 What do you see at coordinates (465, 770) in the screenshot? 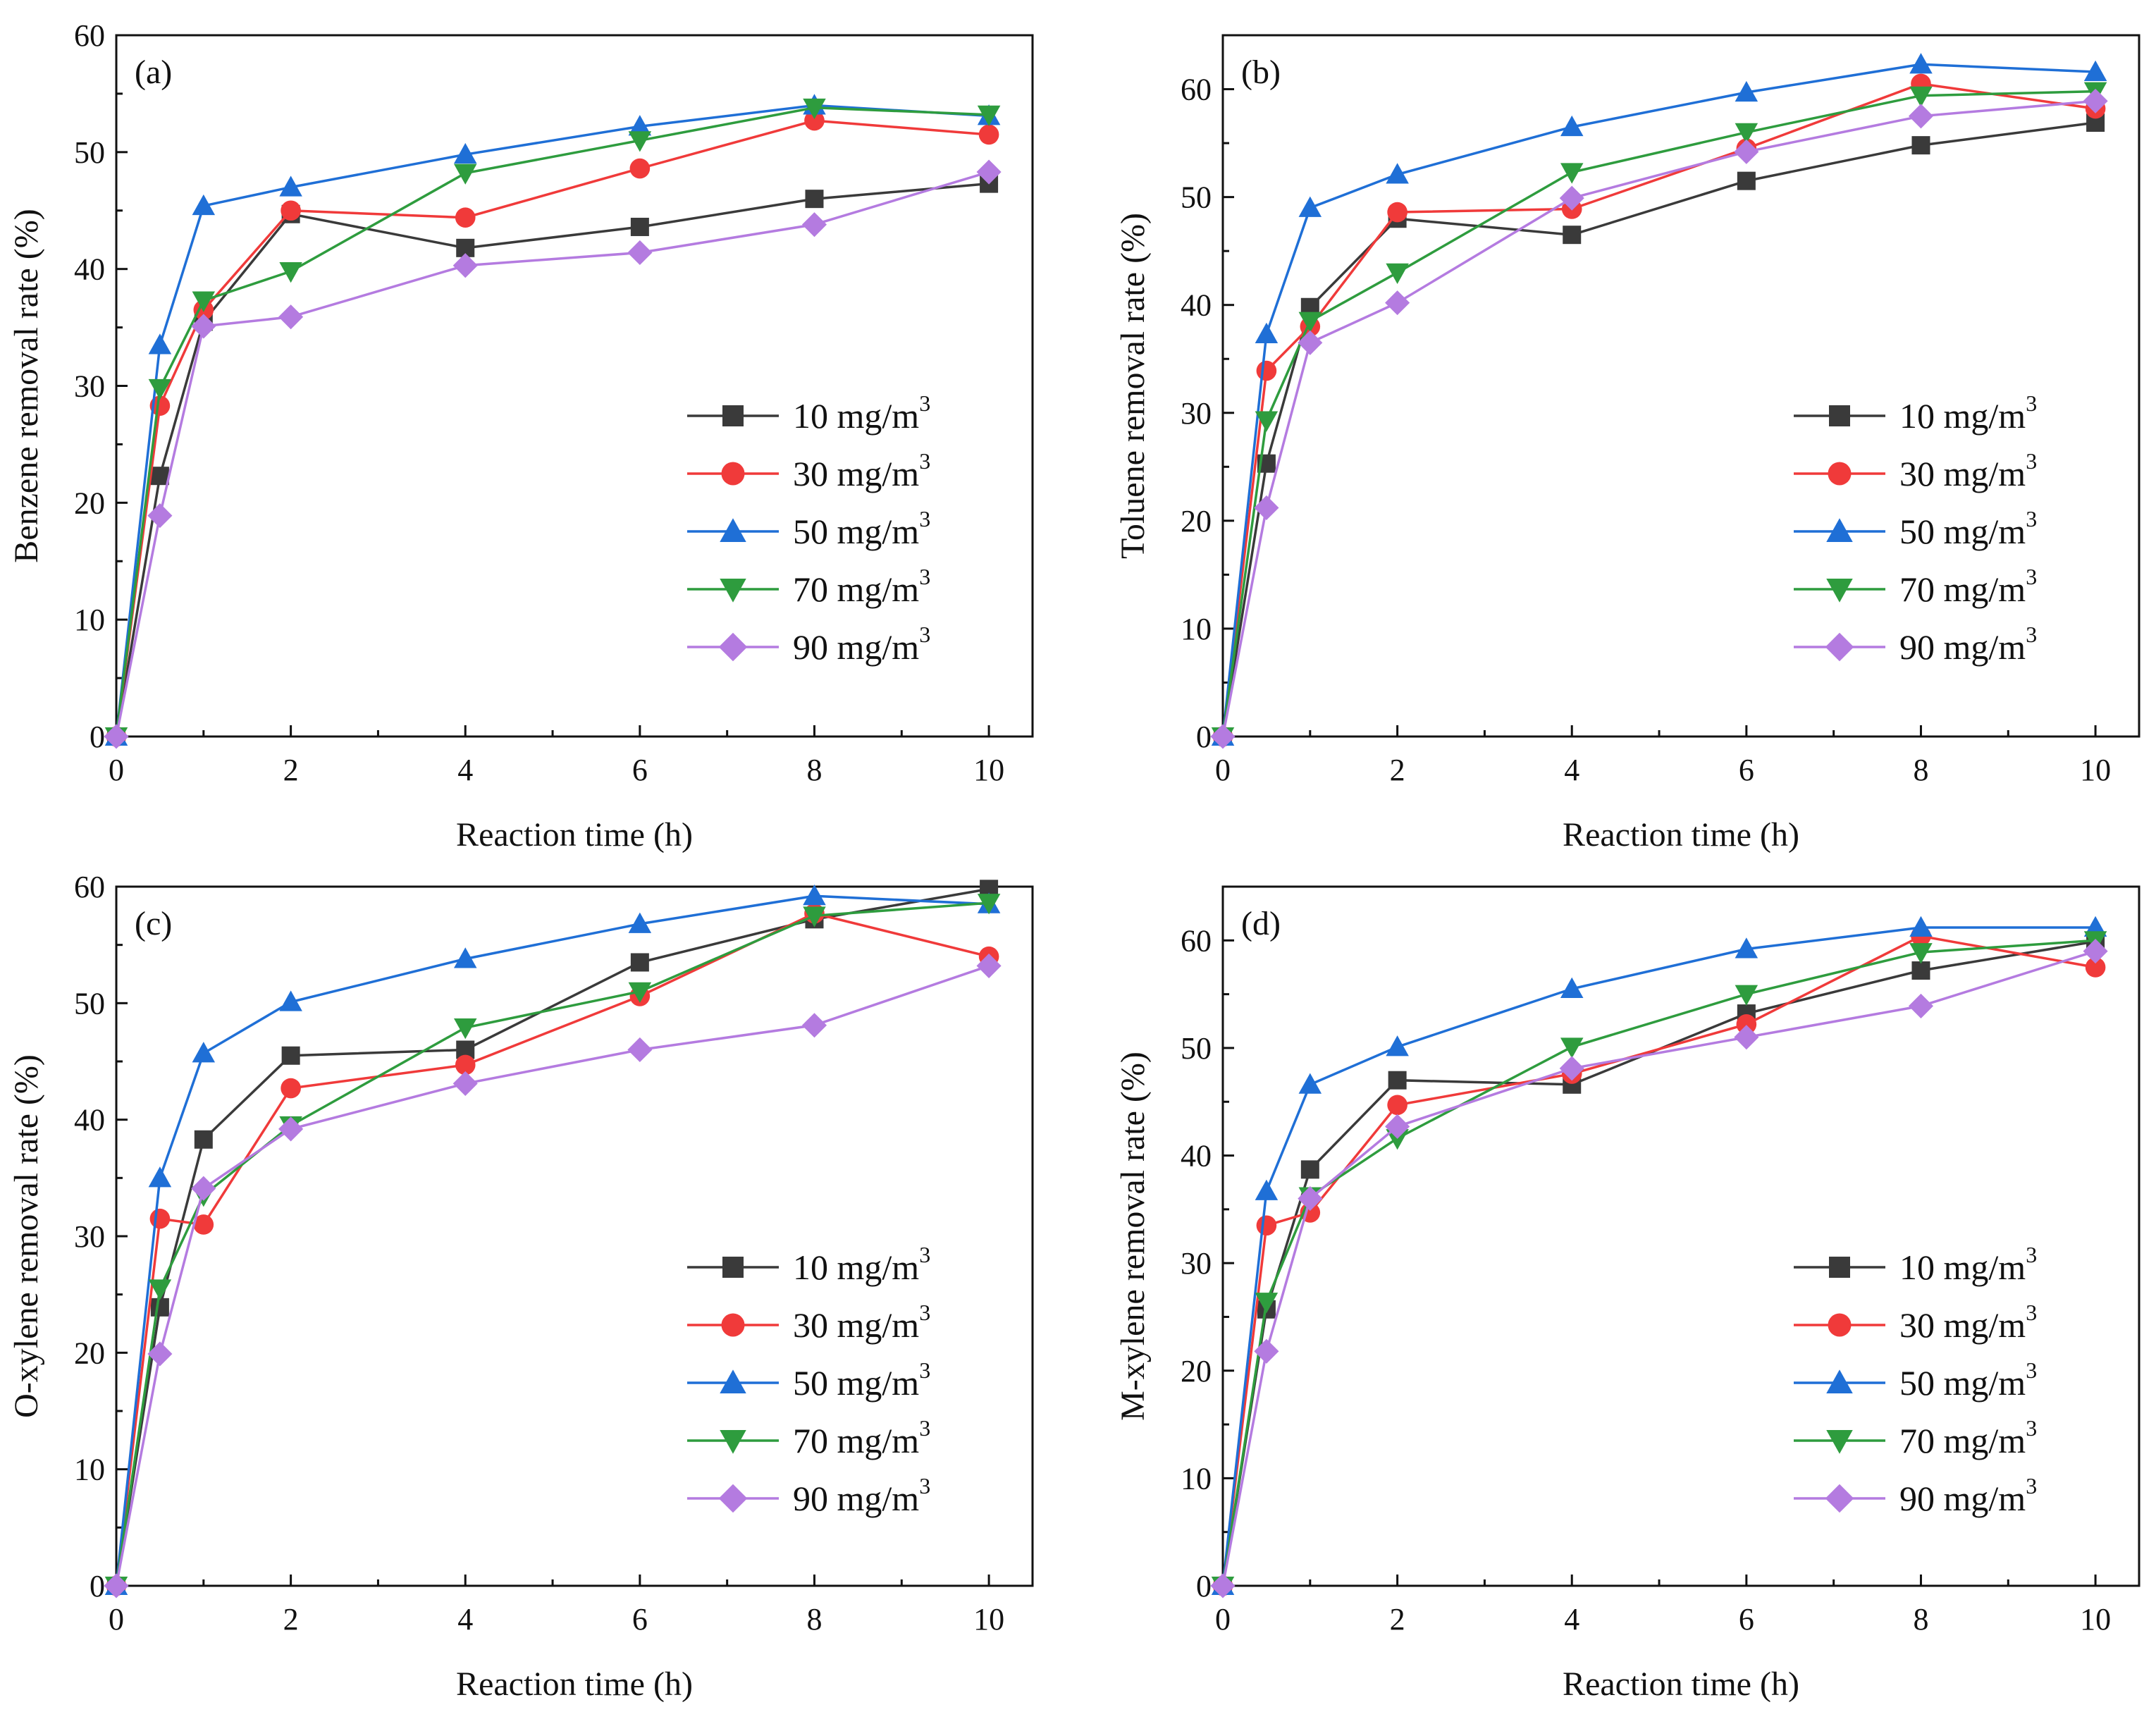
I see `x-tick-label: 4` at bounding box center [465, 770].